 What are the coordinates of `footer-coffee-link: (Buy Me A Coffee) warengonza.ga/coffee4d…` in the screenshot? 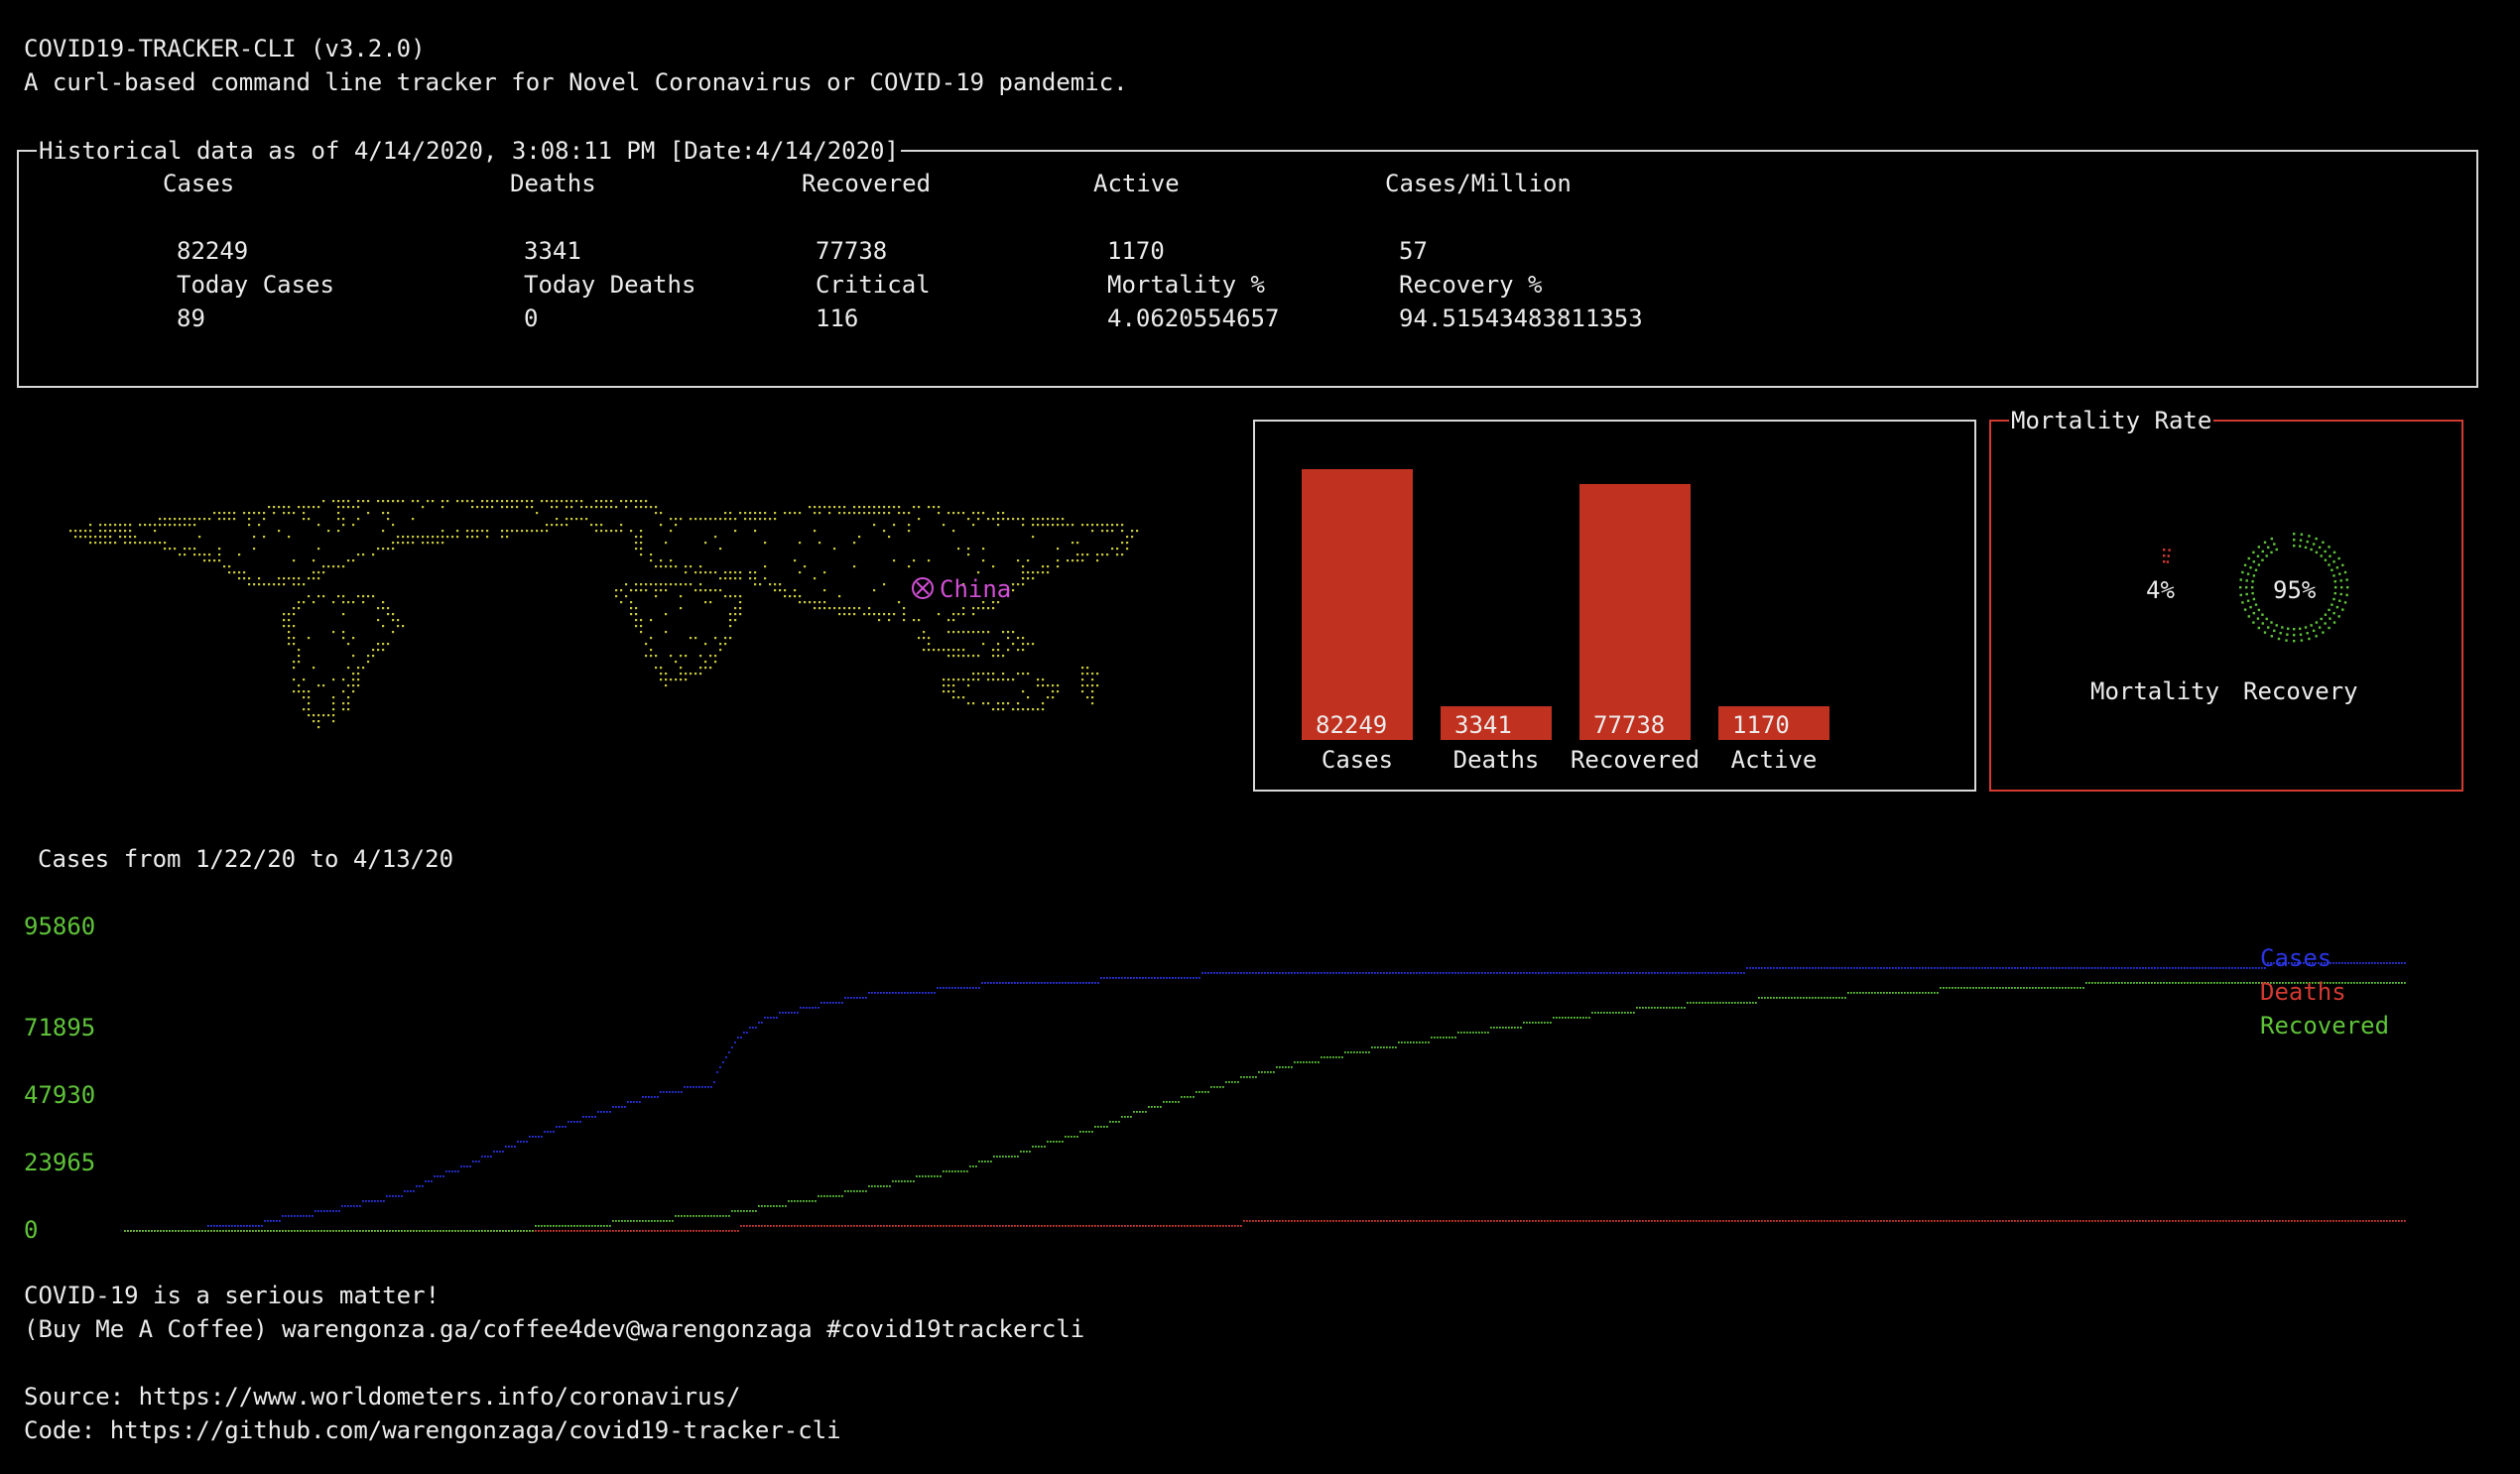 It's located at (554, 1329).